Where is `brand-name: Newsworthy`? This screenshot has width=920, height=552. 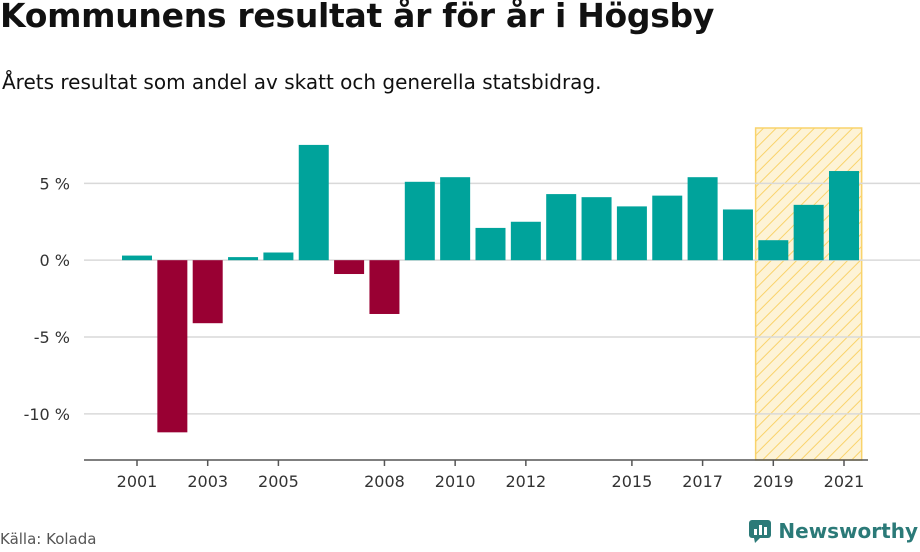 brand-name: Newsworthy is located at coordinates (848, 531).